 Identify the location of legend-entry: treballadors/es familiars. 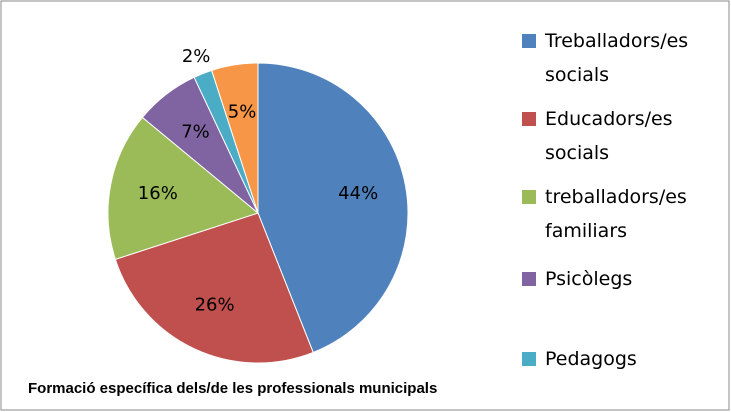
(622, 214).